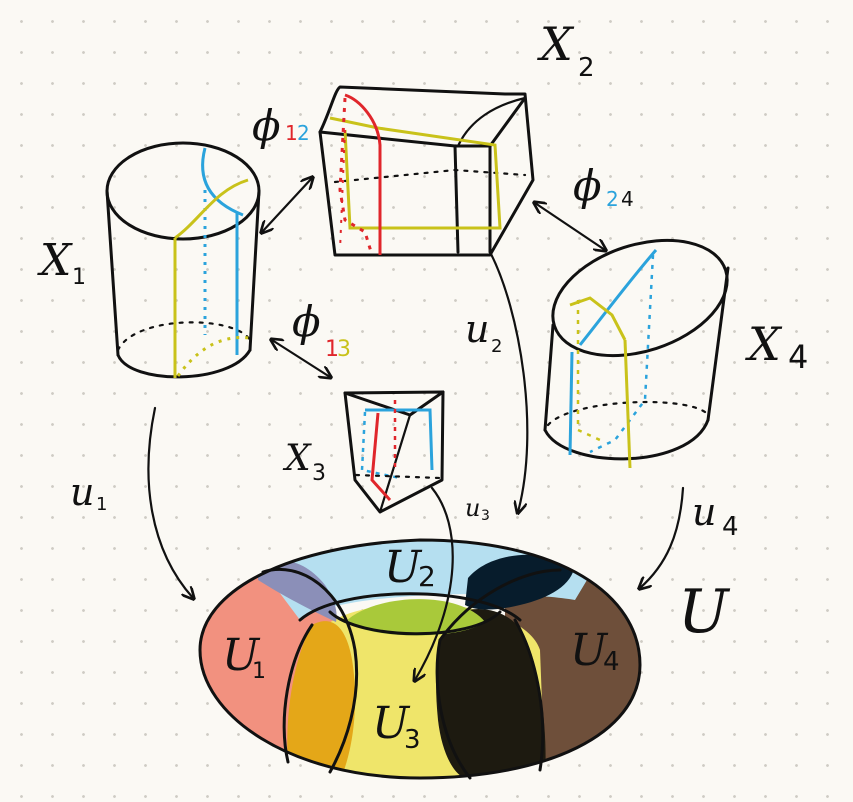 The width and height of the screenshot is (853, 802). What do you see at coordinates (798, 357) in the screenshot?
I see `label-x4-sub: 4` at bounding box center [798, 357].